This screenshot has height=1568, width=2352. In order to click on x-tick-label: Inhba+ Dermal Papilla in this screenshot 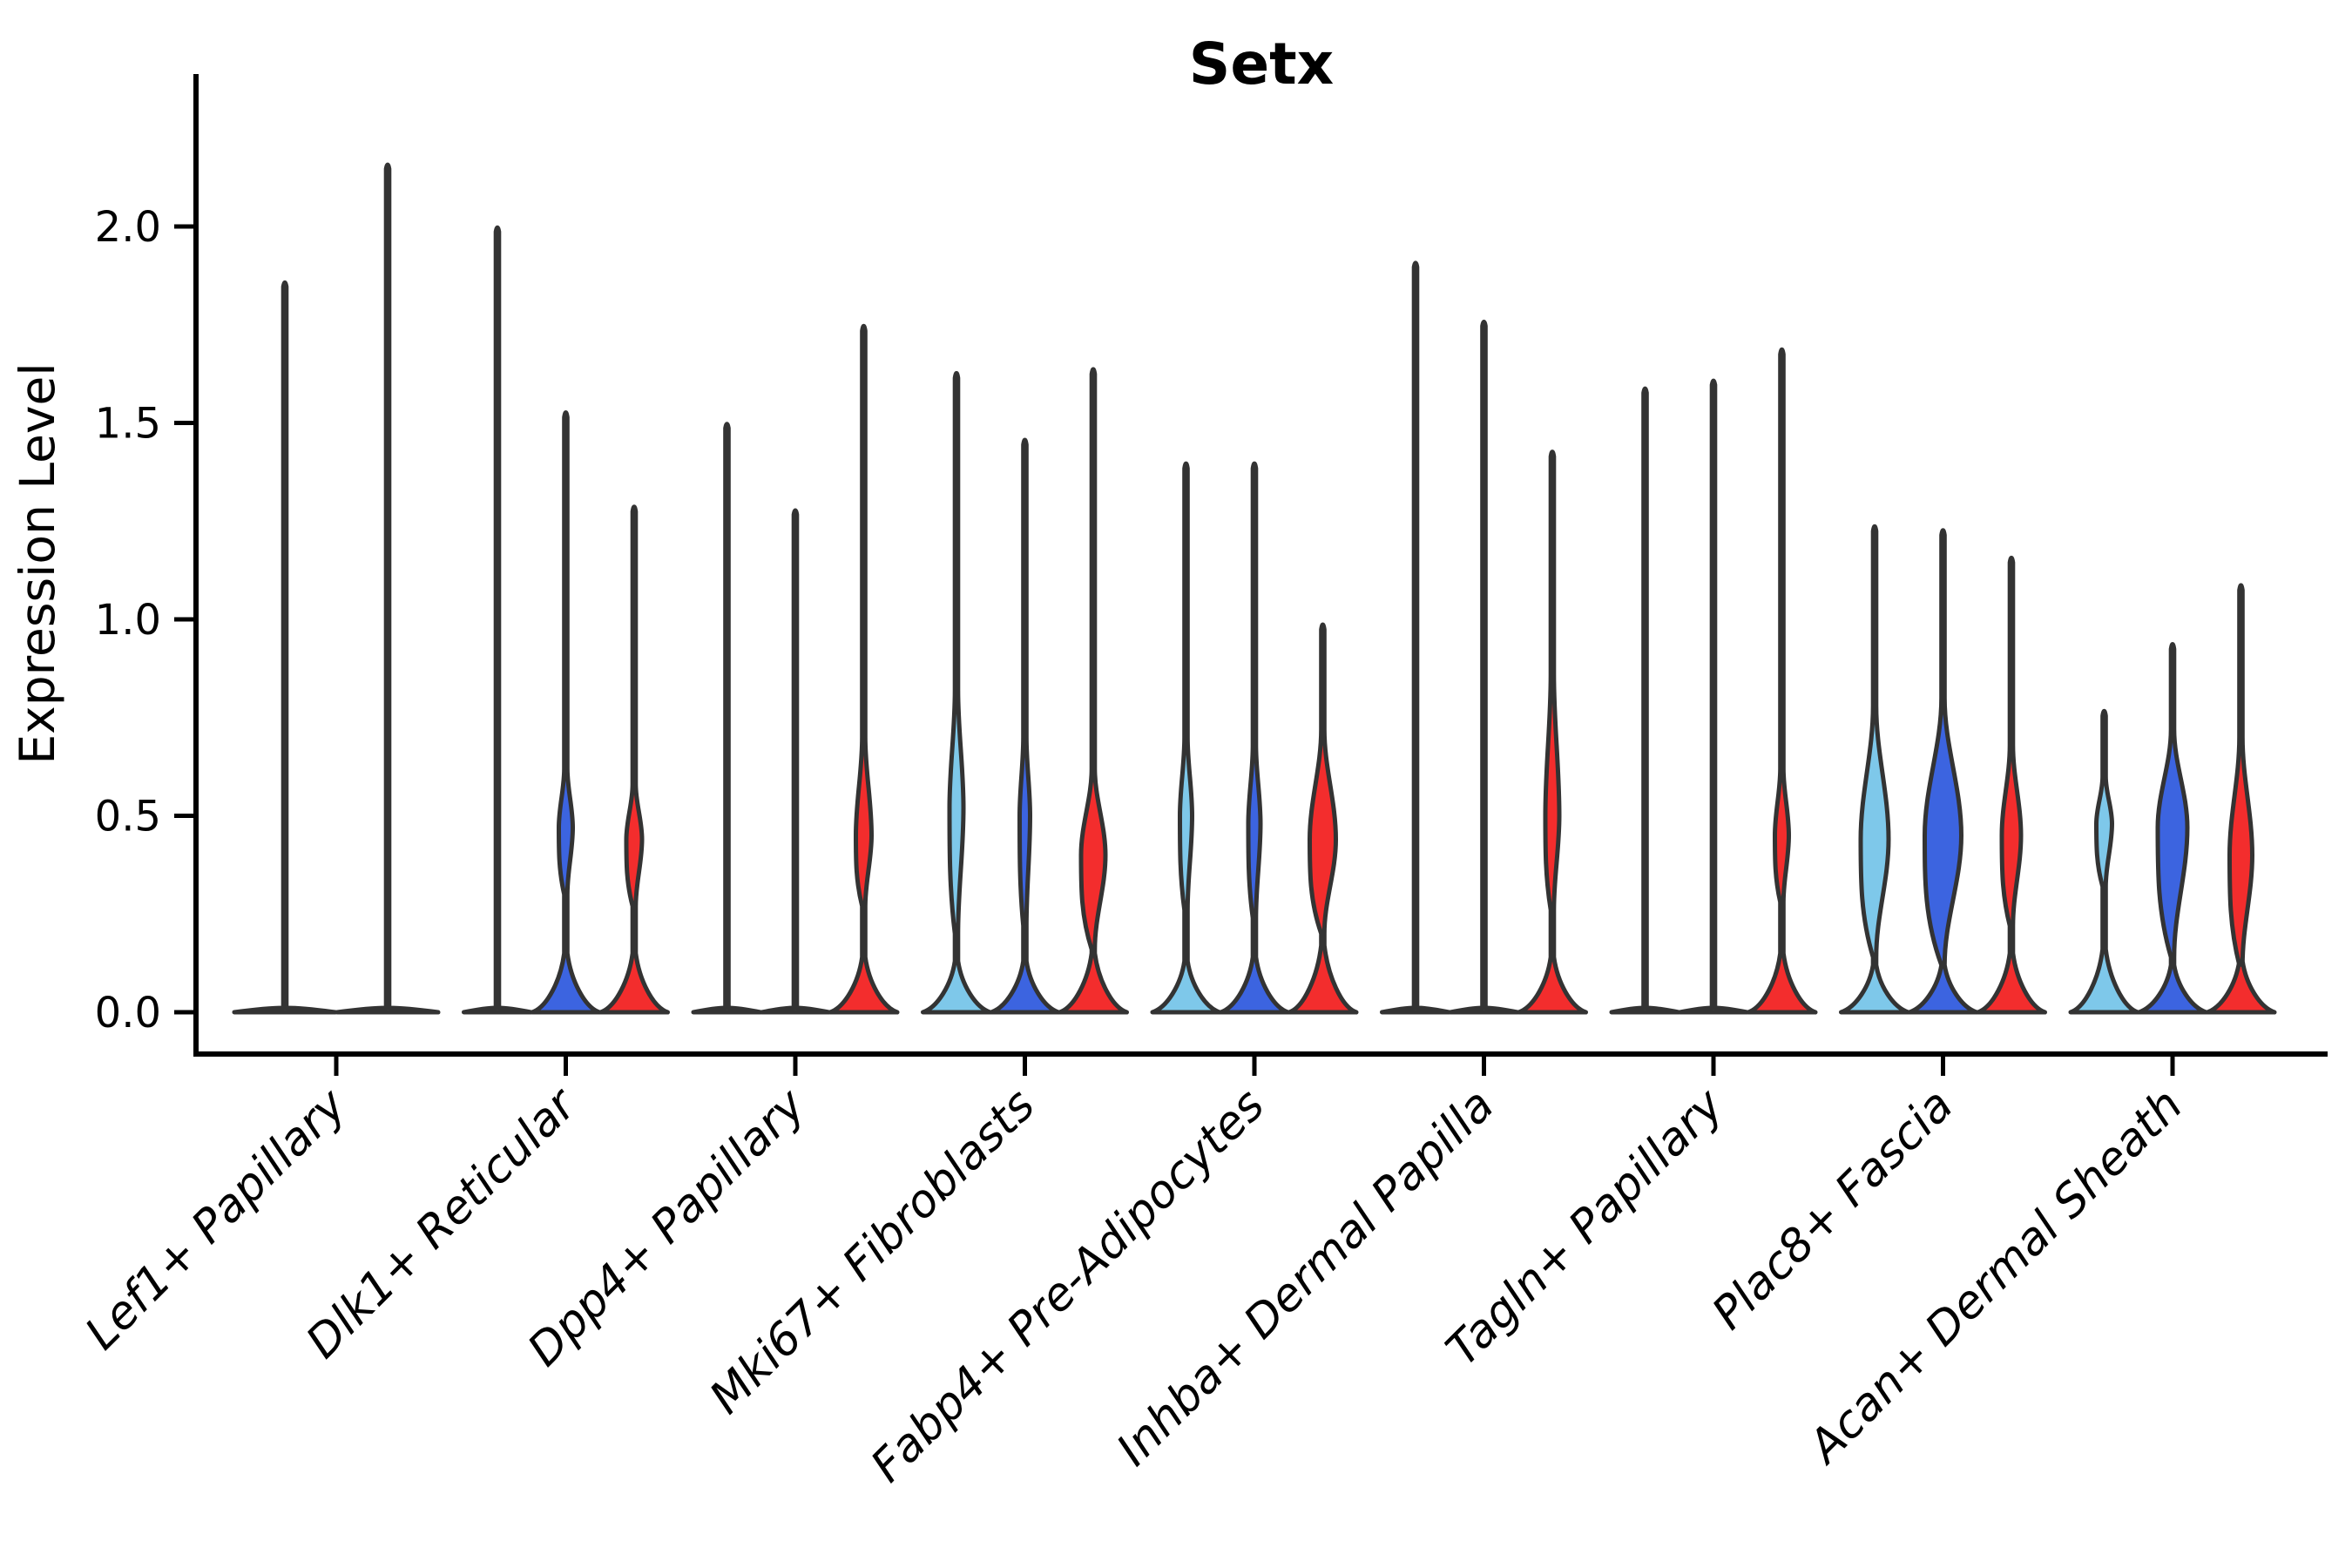, I will do `click(1305, 1278)`.